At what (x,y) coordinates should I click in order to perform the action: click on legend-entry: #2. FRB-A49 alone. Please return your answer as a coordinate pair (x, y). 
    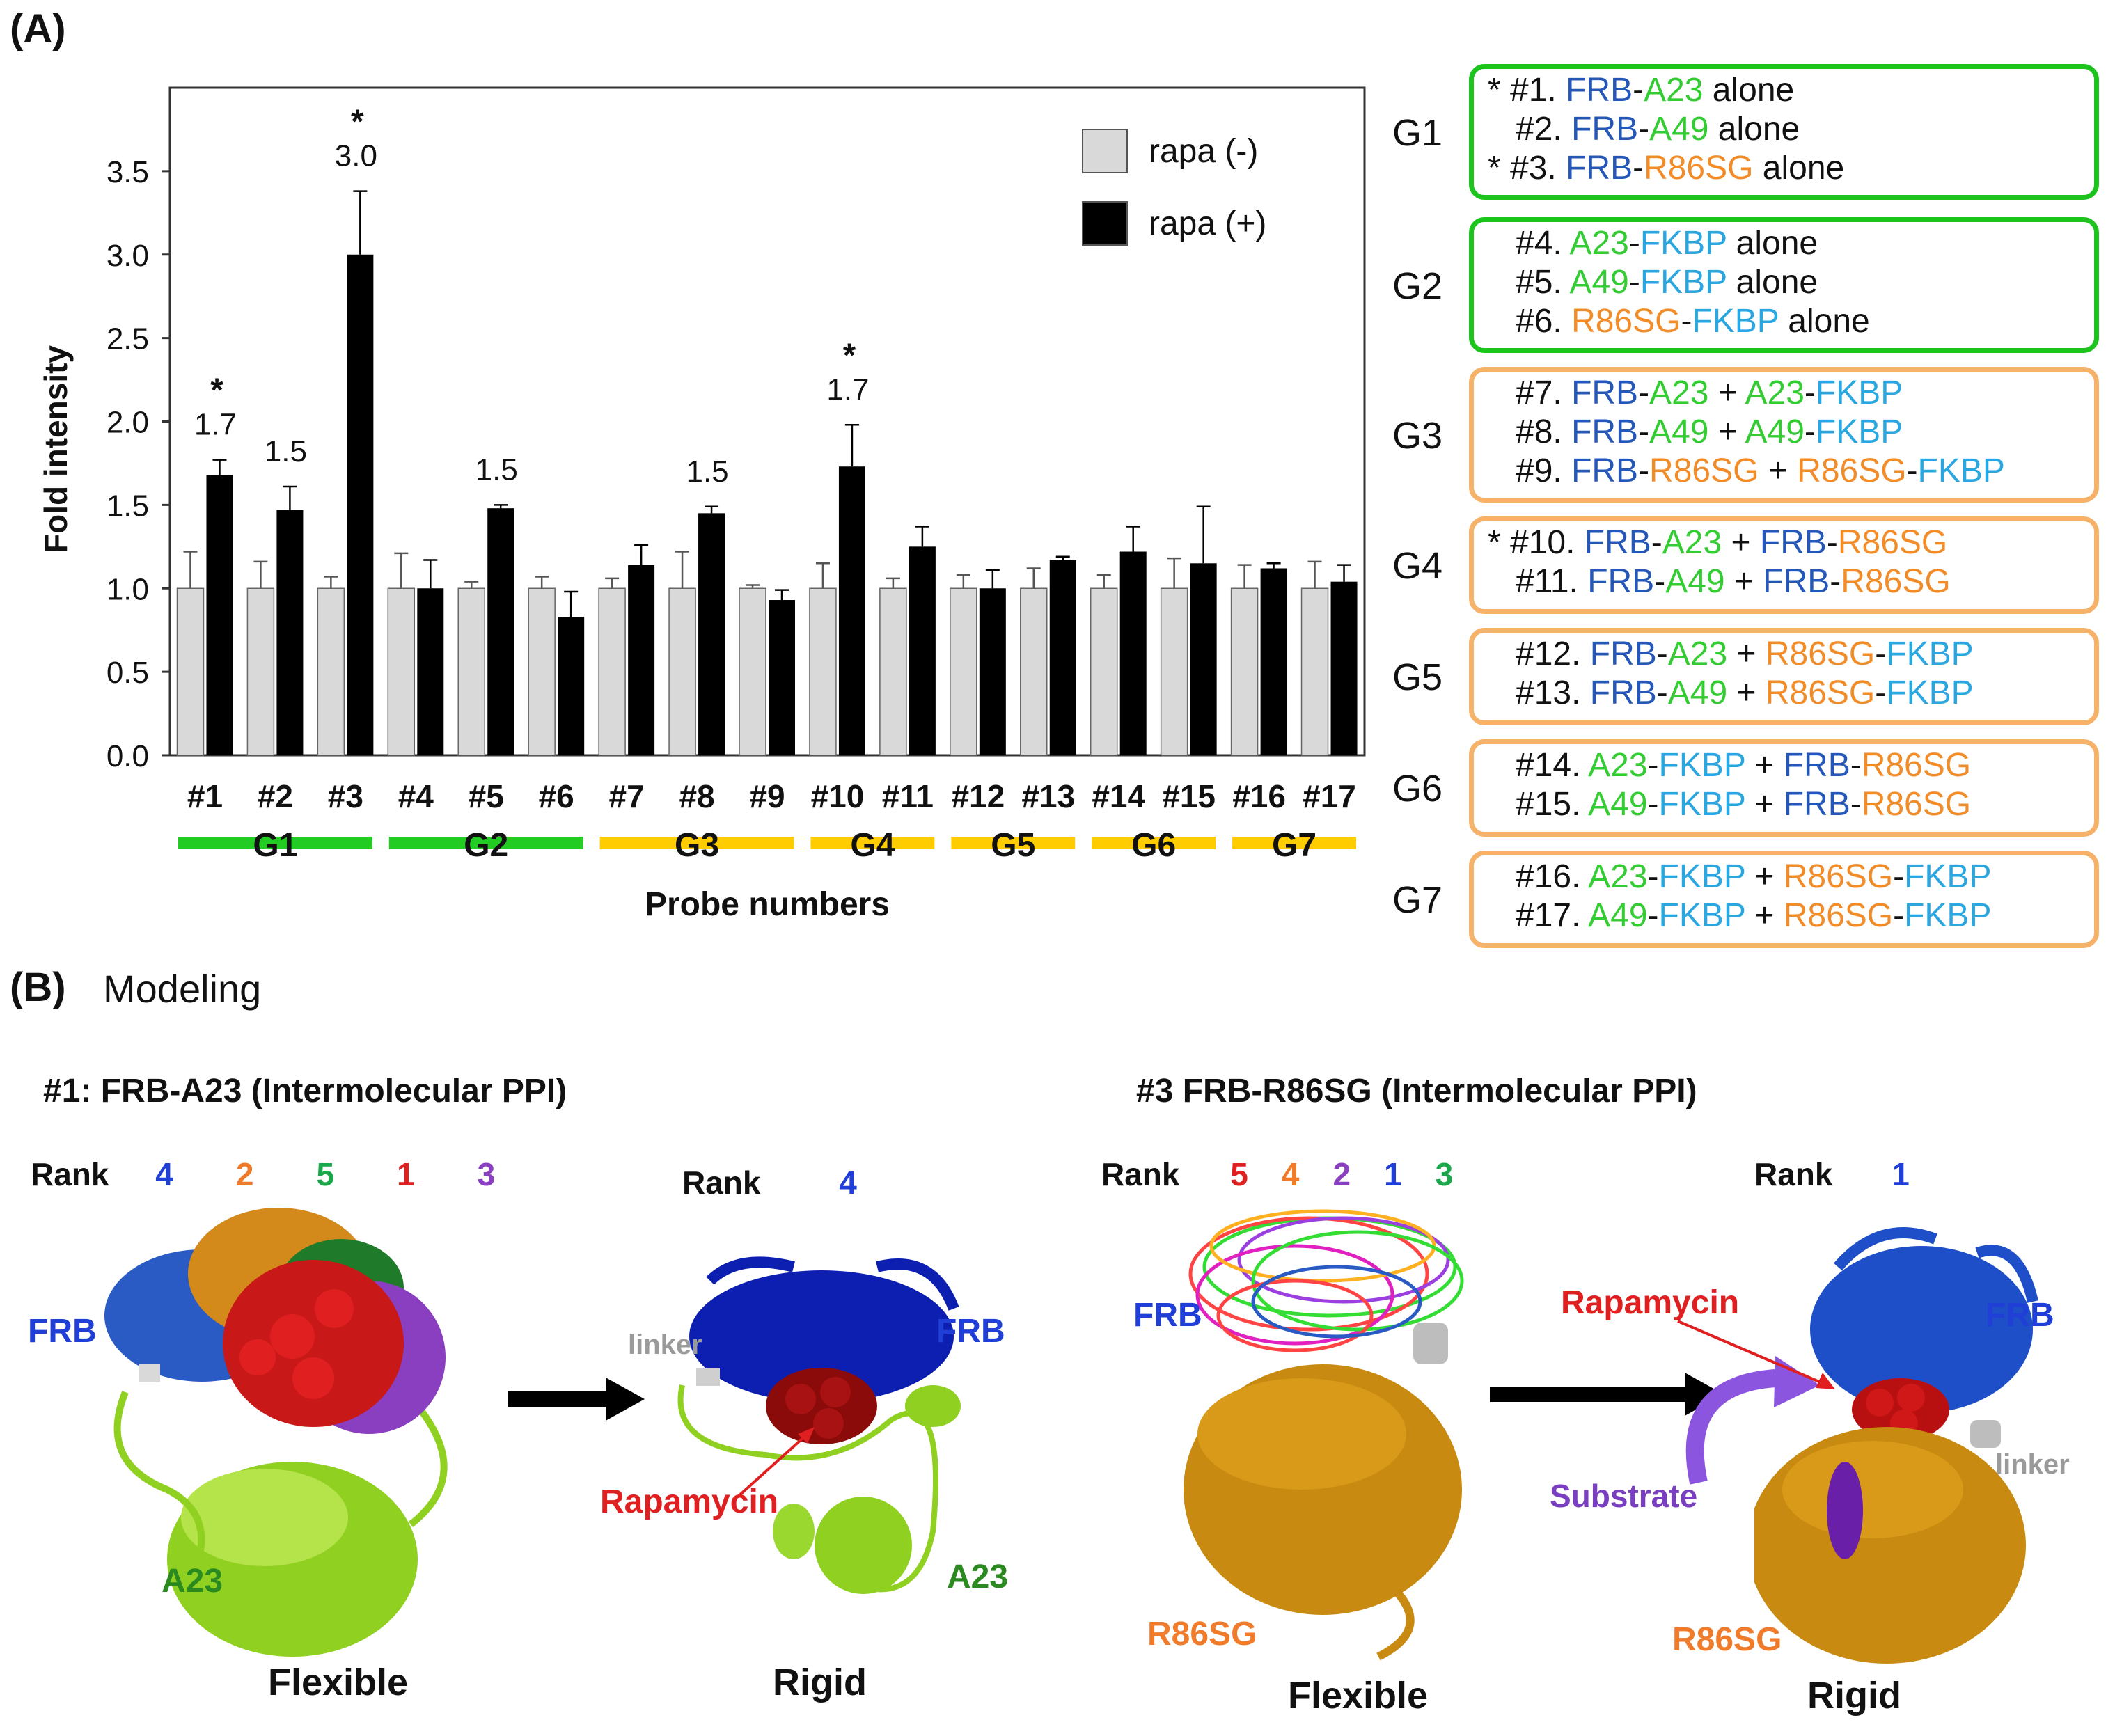
    Looking at the image, I should click on (1644, 129).